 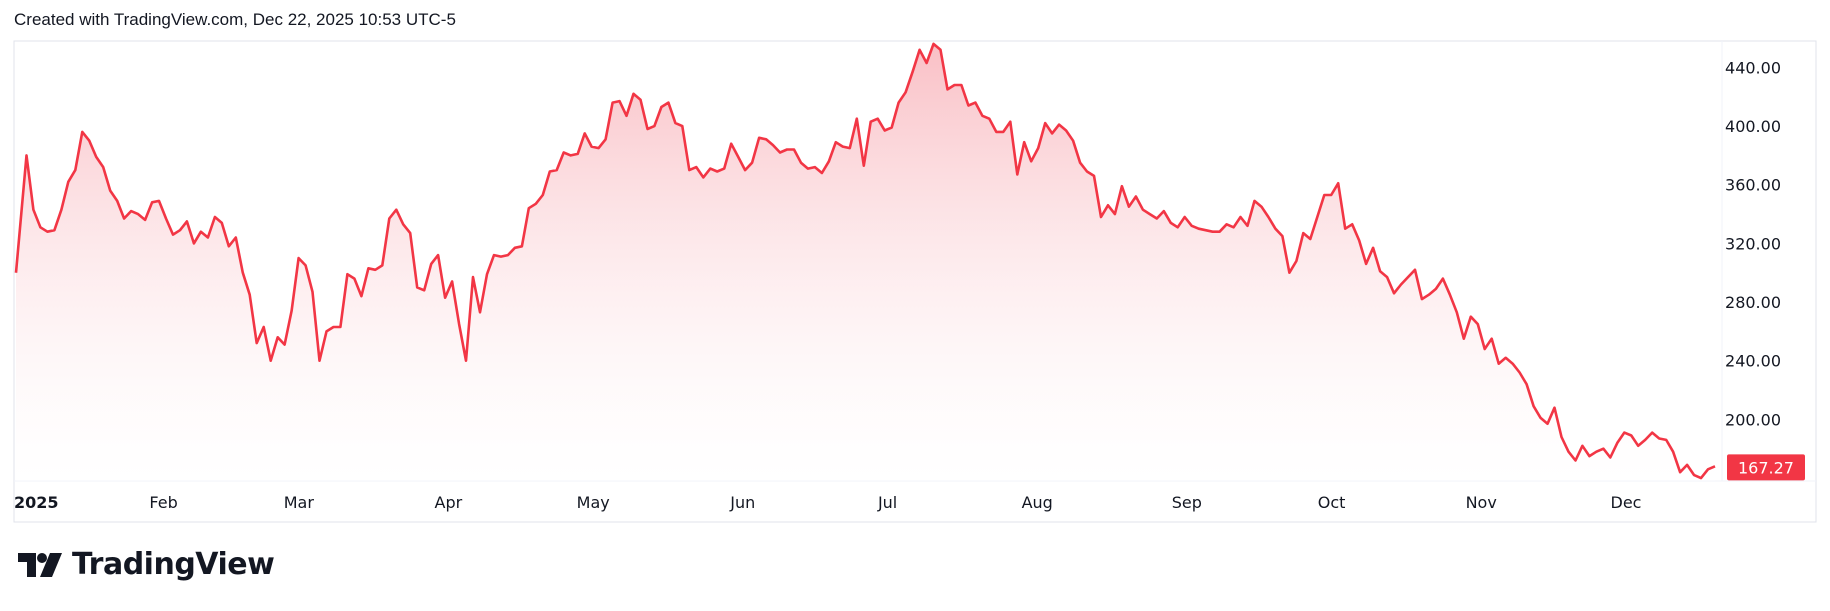 What do you see at coordinates (1753, 126) in the screenshot?
I see `y-tick-label: 400.00` at bounding box center [1753, 126].